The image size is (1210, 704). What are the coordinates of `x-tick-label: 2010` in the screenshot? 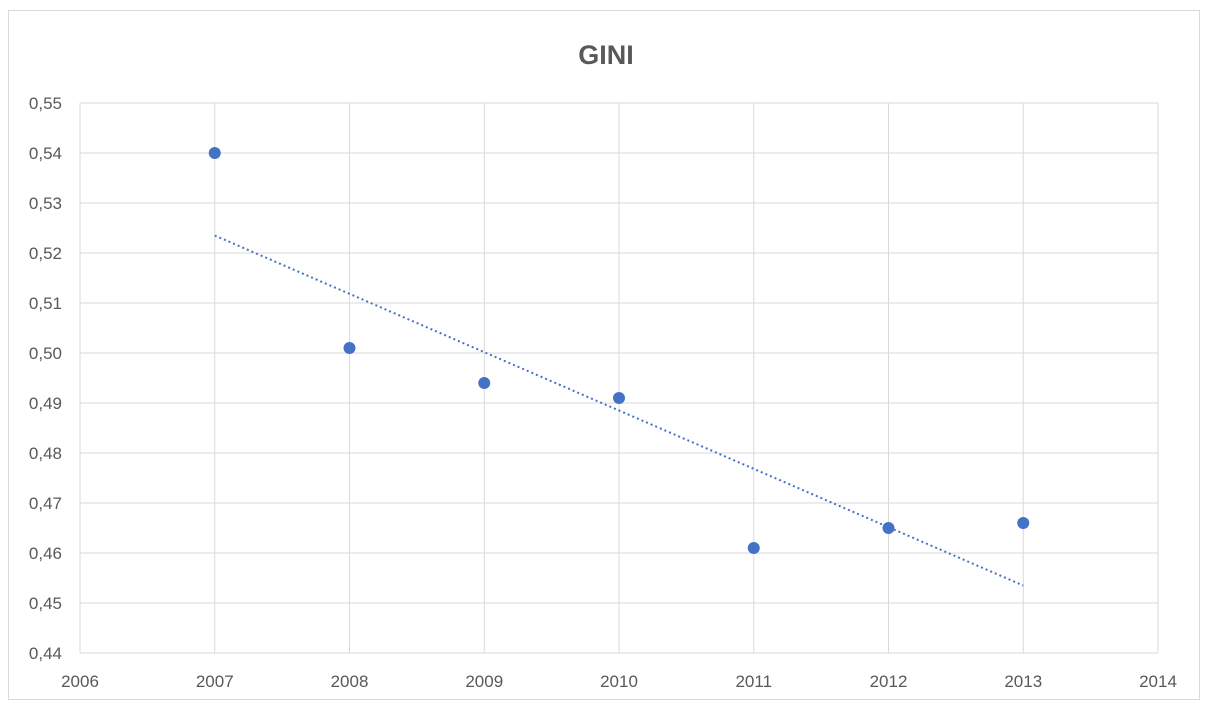 It's located at (619, 681).